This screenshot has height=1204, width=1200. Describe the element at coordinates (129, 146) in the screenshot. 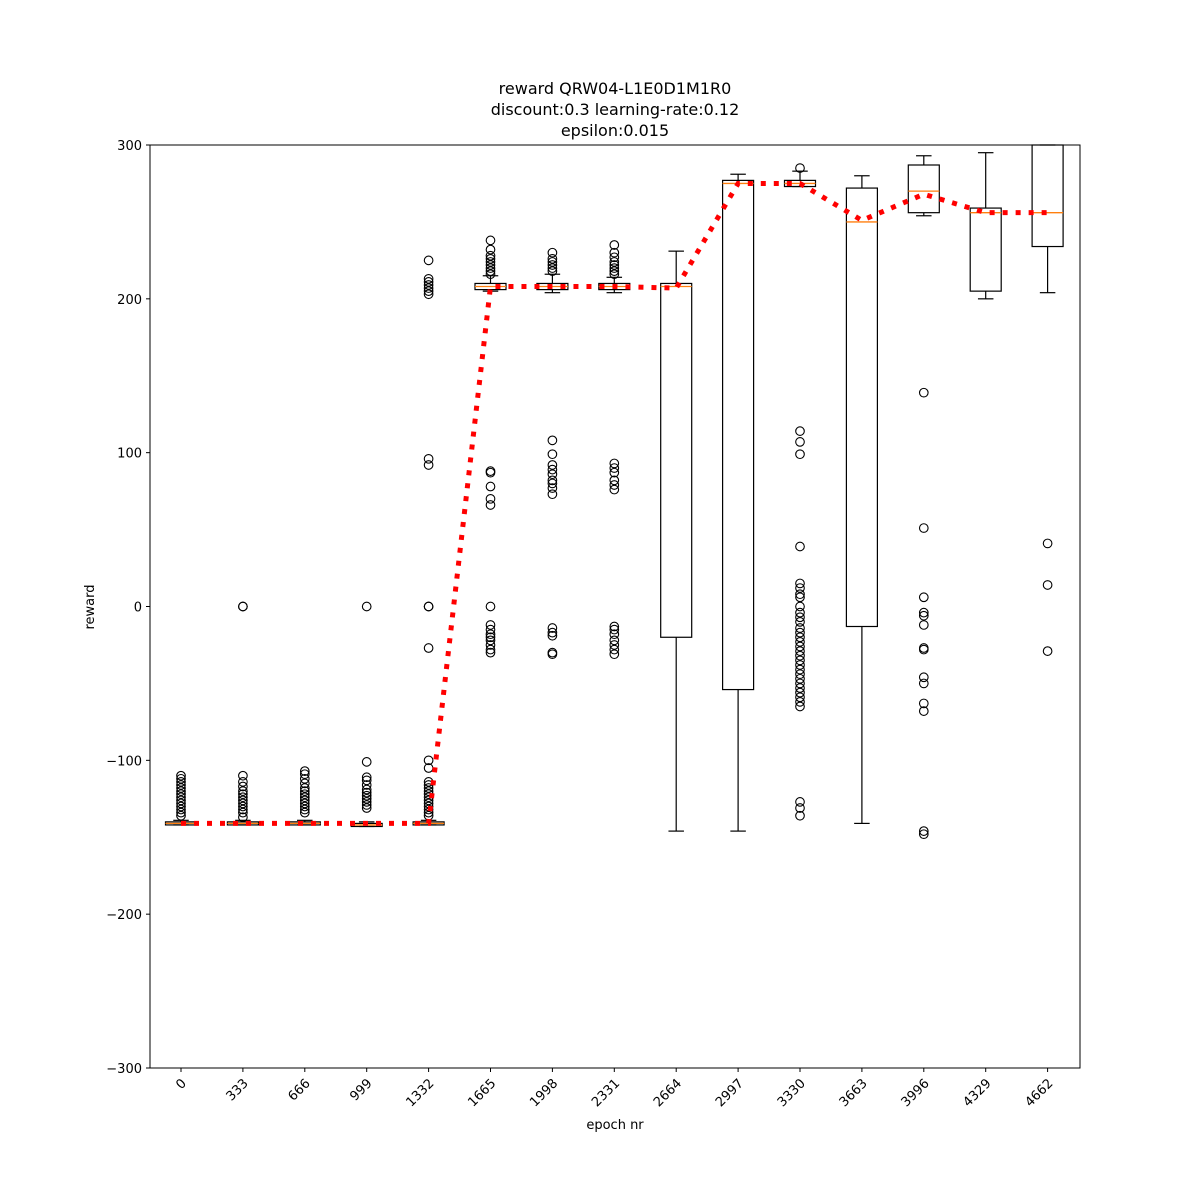

I see `y-tick-label: 300` at that location.